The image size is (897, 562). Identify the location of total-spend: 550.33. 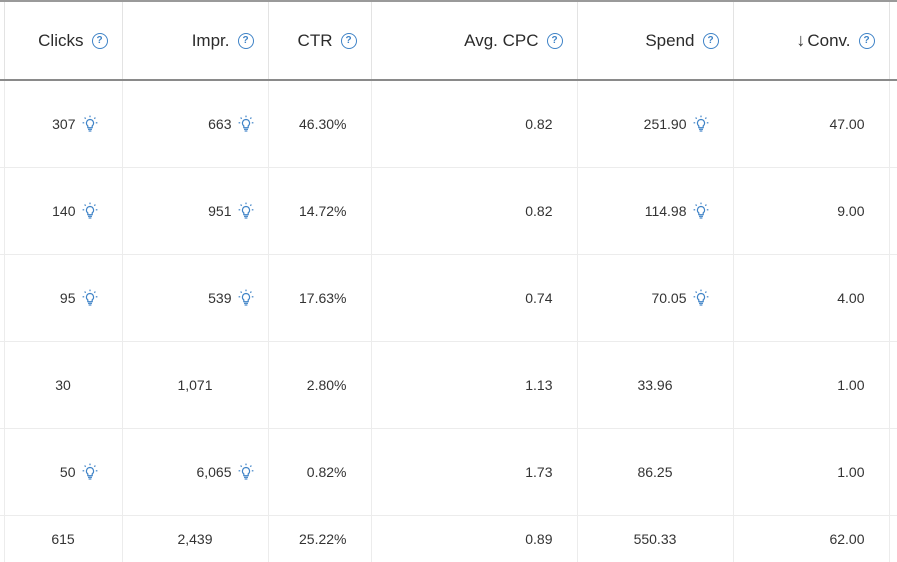
(655, 538).